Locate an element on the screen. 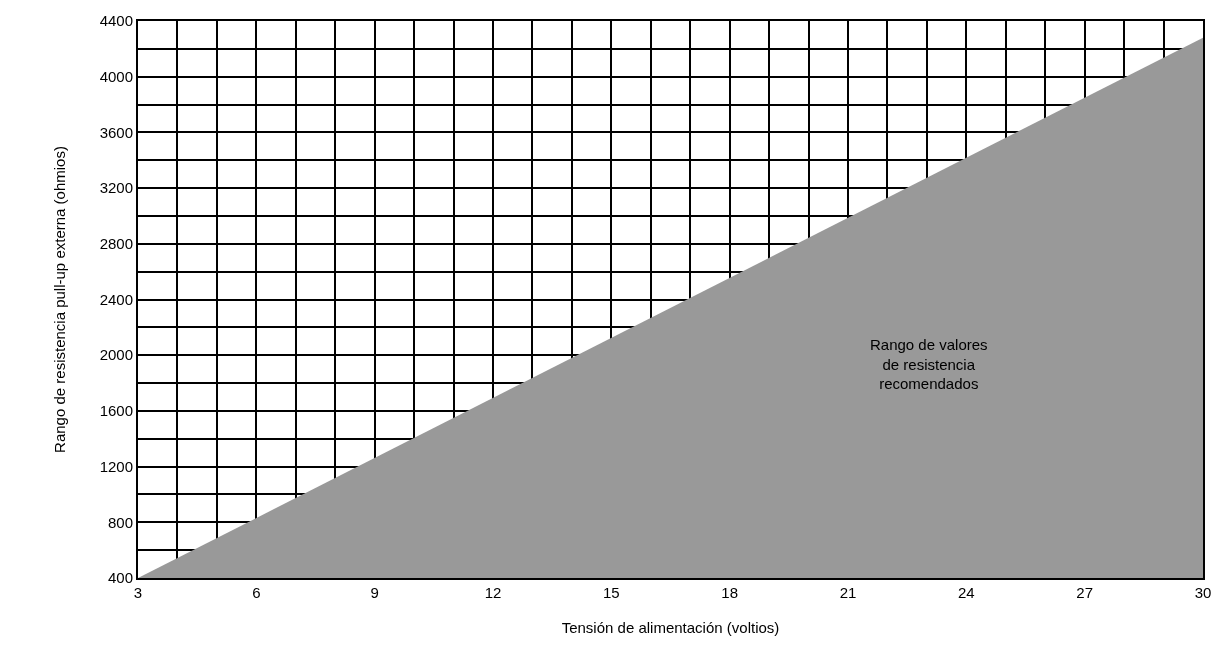 This screenshot has height=660, width=1225. x-tick-label: 27 is located at coordinates (1085, 592).